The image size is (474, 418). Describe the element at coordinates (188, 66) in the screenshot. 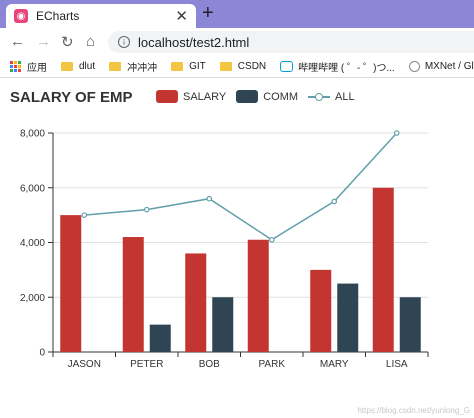

I see `bookmark-git: GIT` at that location.